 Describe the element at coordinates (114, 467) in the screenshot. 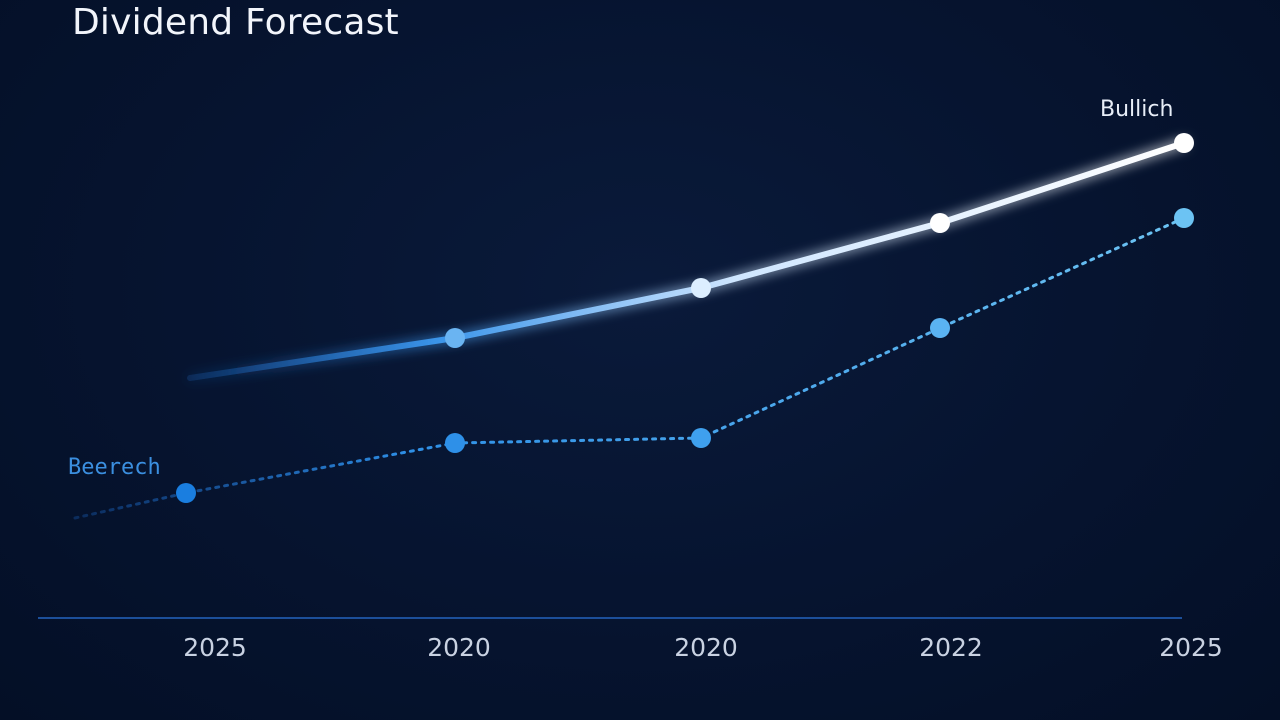

I see `series-label-bearish: Beerech` at that location.